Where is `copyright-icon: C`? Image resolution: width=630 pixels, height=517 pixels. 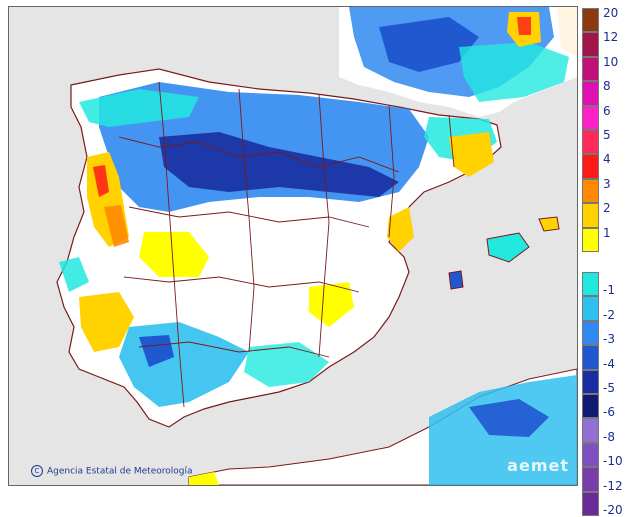
copyright-icon: C is located at coordinates (37, 471).